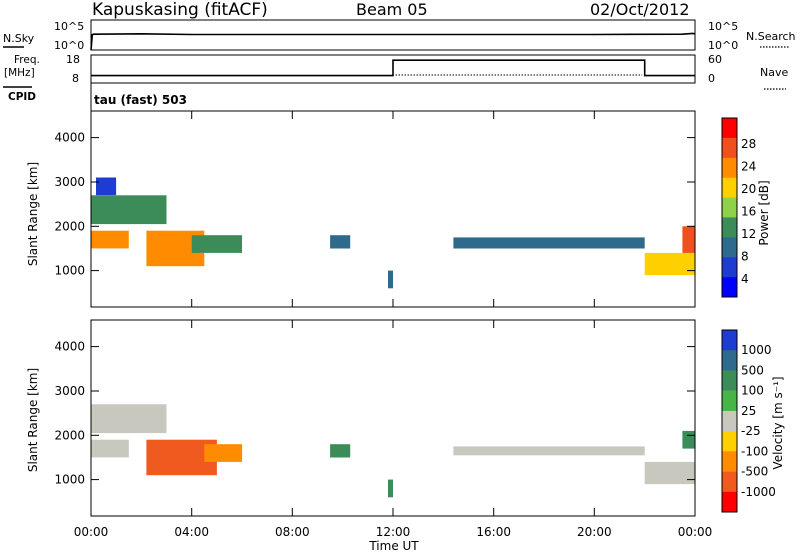 Image resolution: width=800 pixels, height=554 pixels. What do you see at coordinates (711, 78) in the screenshot?
I see `nave-right-tick-bottom: 0` at bounding box center [711, 78].